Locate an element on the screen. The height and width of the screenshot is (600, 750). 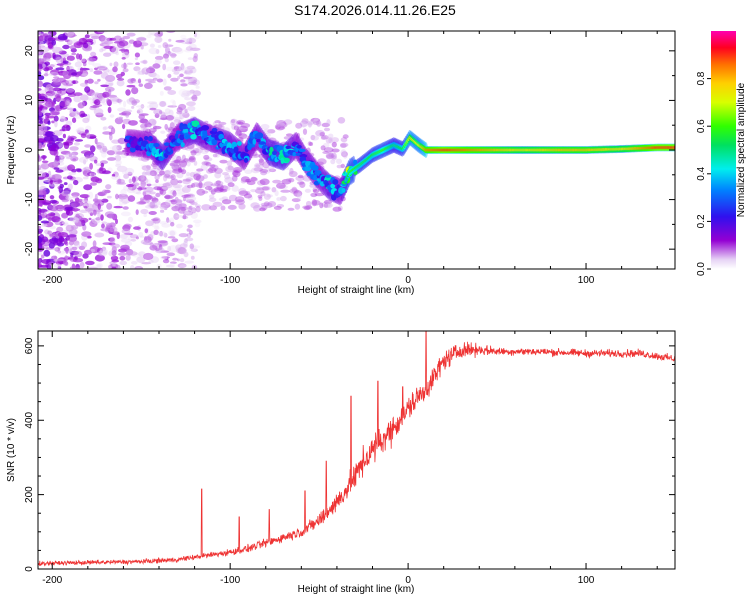
spectrogram-ytick-label: -20 is located at coordinates (29, 249).